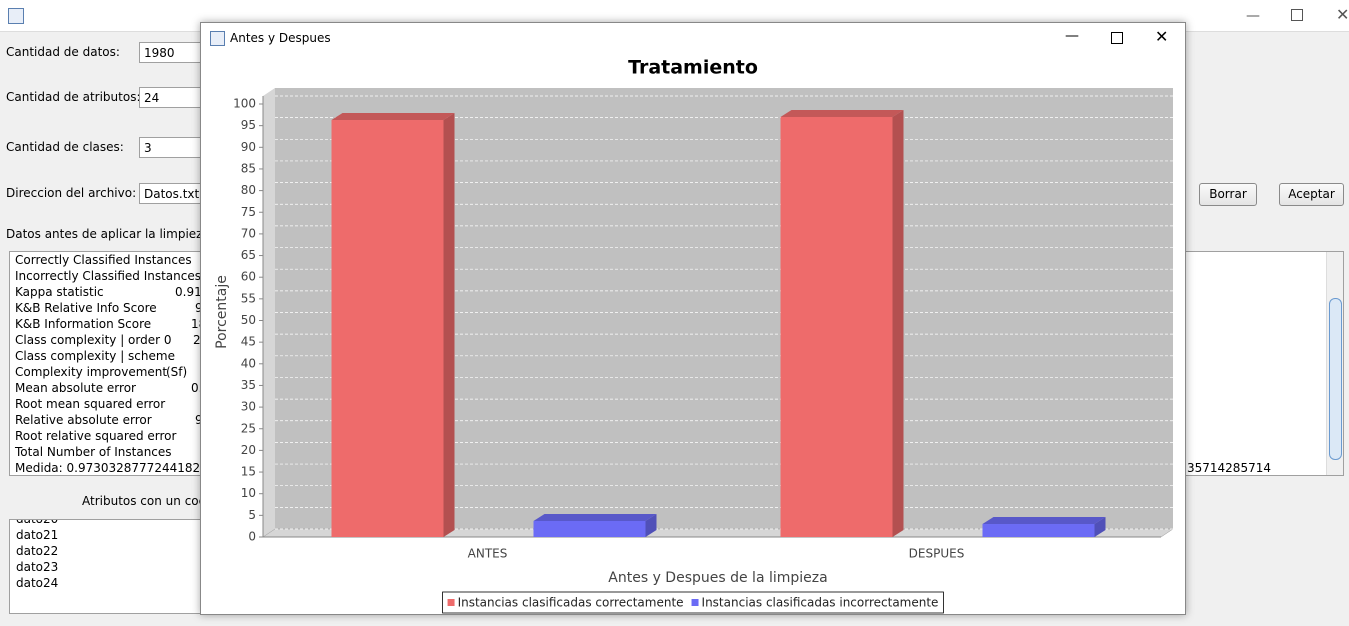  What do you see at coordinates (248, 212) in the screenshot?
I see `y-tick-label: 75` at bounding box center [248, 212].